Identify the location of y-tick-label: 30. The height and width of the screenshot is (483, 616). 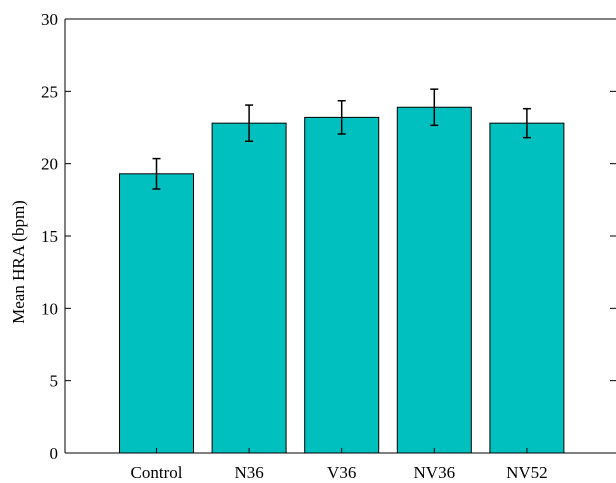
(49, 19).